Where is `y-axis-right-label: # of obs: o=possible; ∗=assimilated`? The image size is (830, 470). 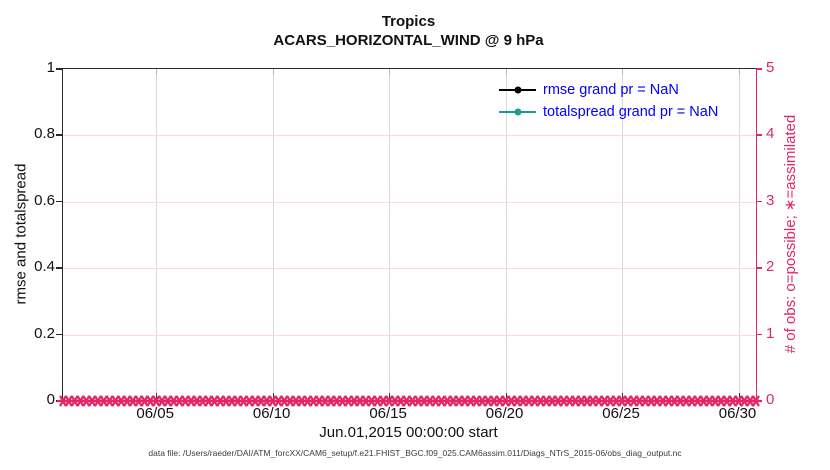 y-axis-right-label: # of obs: o=possible; ∗=assimilated is located at coordinates (790, 234).